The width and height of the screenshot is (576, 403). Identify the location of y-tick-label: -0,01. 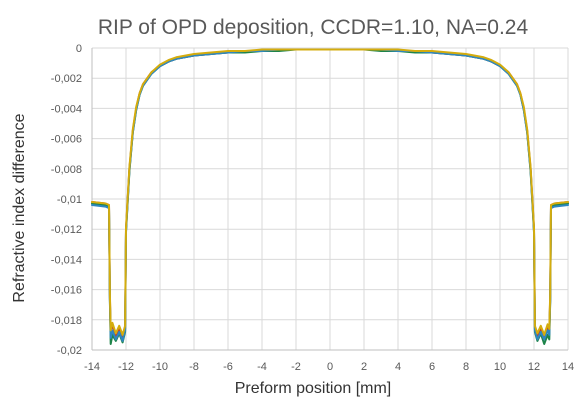
(69, 200).